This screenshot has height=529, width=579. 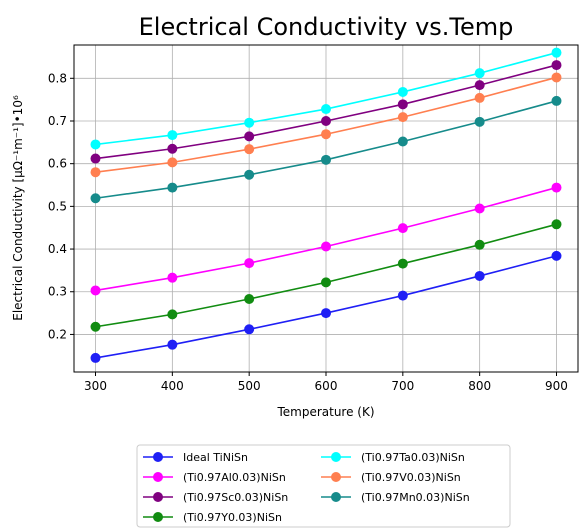 What do you see at coordinates (57, 334) in the screenshot?
I see `y-tick-label: 0.2` at bounding box center [57, 334].